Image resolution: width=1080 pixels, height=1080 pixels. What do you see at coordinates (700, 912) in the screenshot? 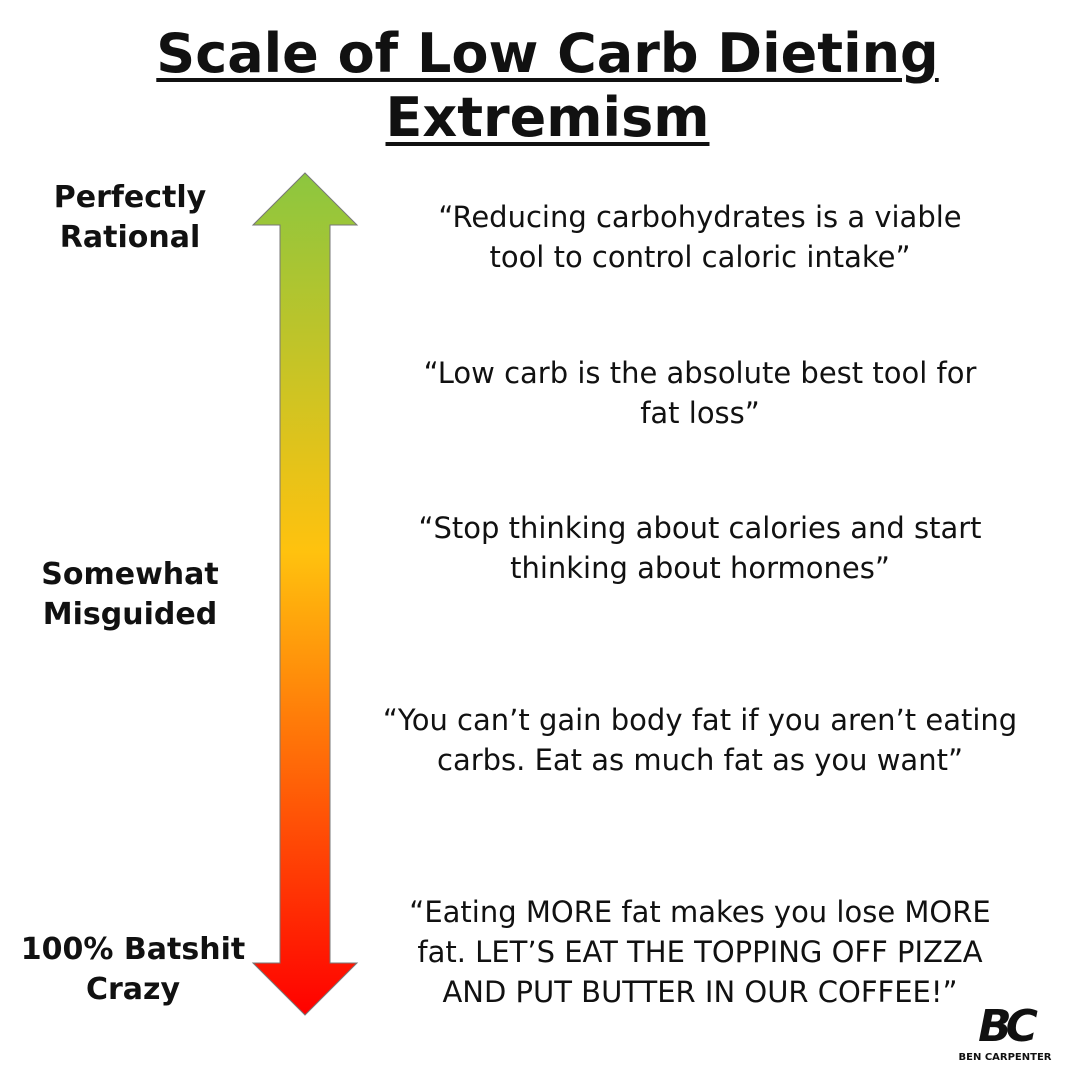
I see `text-line: “Eating MORE fat makes you lose MORE` at bounding box center [700, 912].